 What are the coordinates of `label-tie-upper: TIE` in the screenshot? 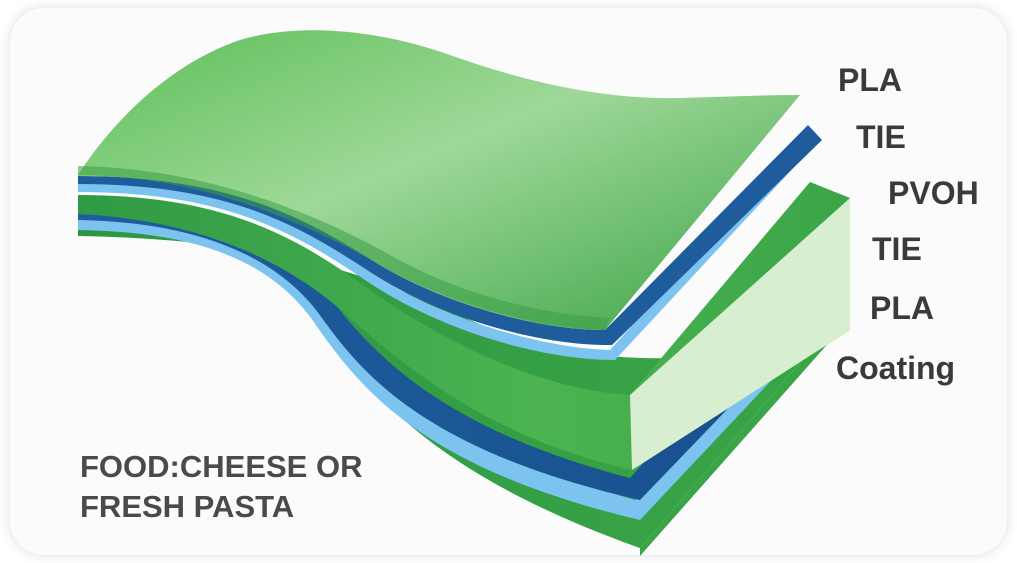 It's located at (881, 137).